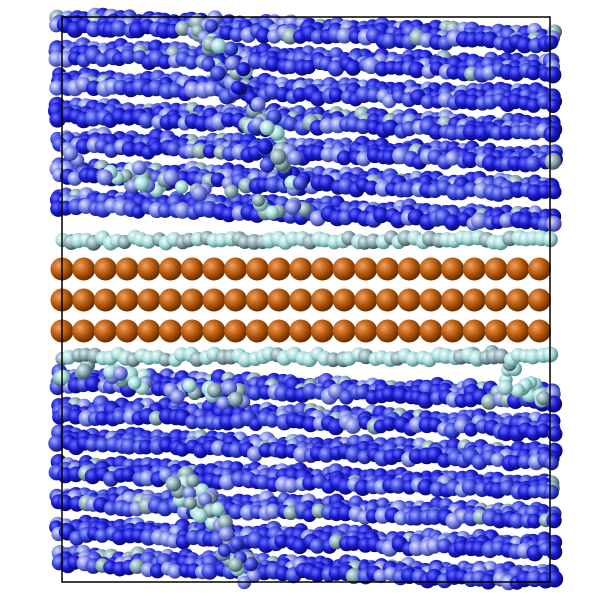 This screenshot has width=600, height=600. I want to click on metal-atom-layers, so click(300, 300).